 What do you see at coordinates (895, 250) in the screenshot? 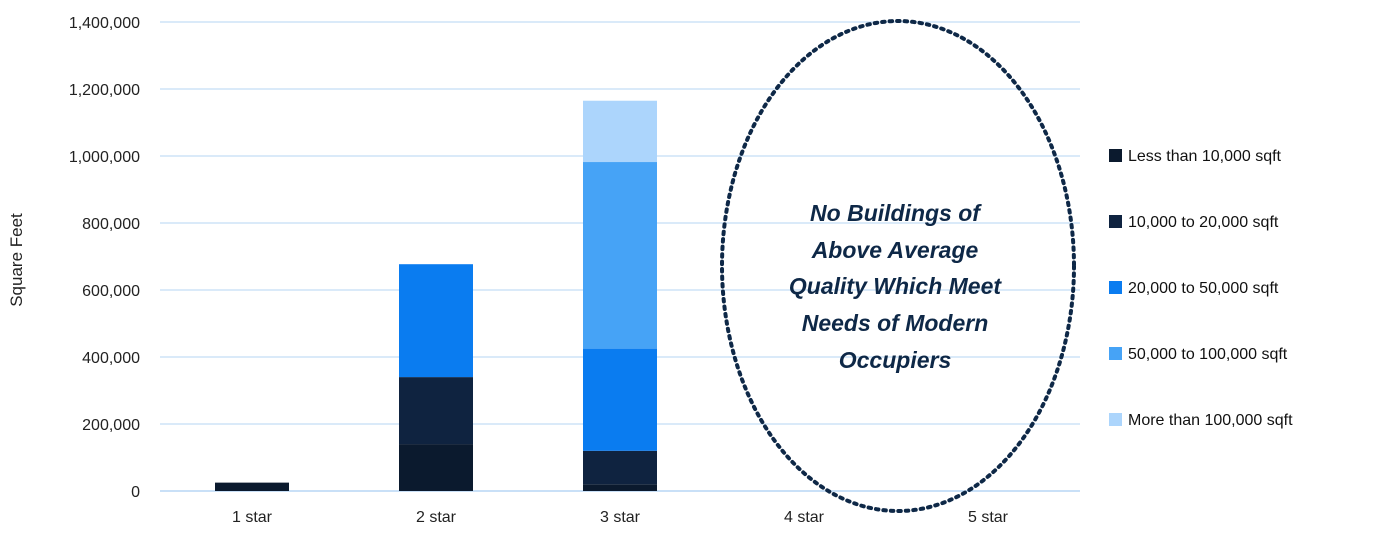
I see `annotation-line: Above Average` at bounding box center [895, 250].